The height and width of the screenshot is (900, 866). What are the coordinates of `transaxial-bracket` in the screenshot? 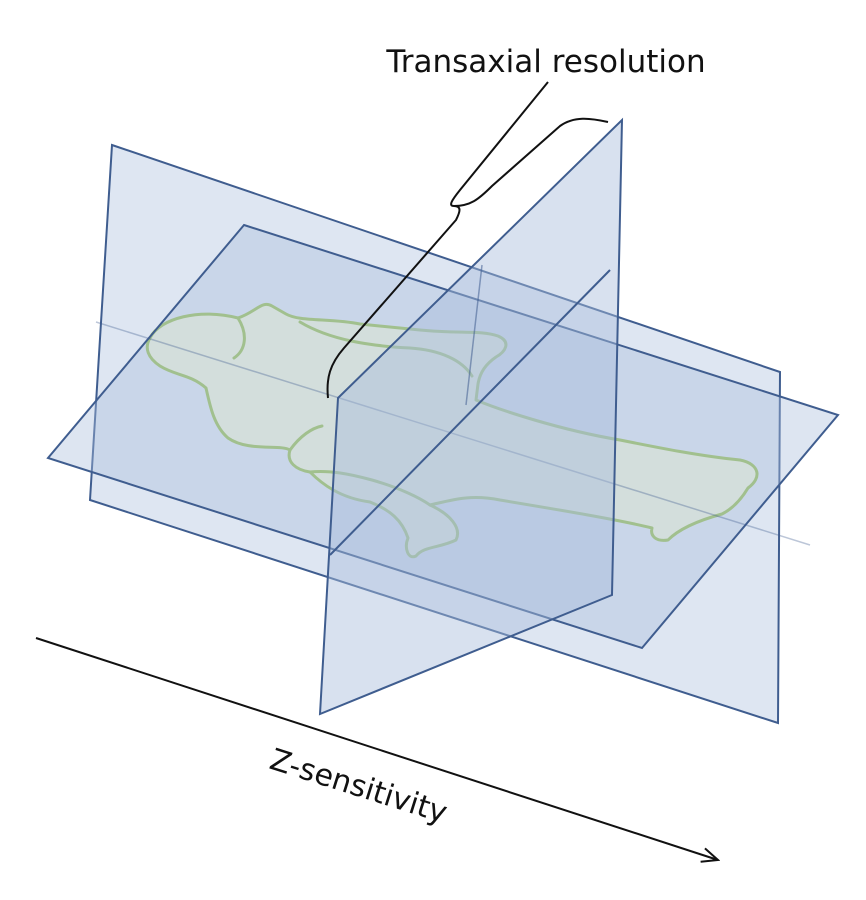 It's located at (437, 240).